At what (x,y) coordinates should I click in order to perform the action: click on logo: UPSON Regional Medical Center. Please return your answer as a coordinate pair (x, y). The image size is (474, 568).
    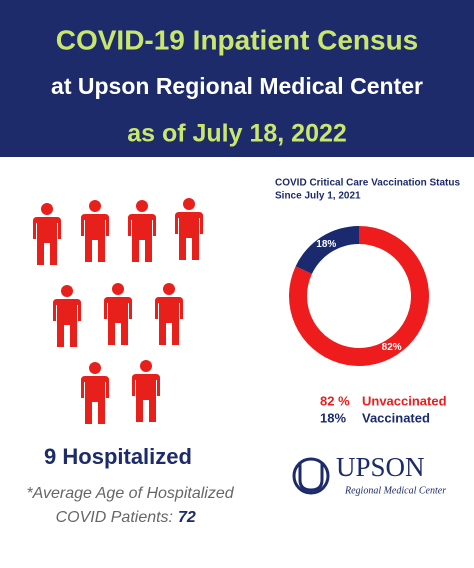
    Looking at the image, I should click on (369, 474).